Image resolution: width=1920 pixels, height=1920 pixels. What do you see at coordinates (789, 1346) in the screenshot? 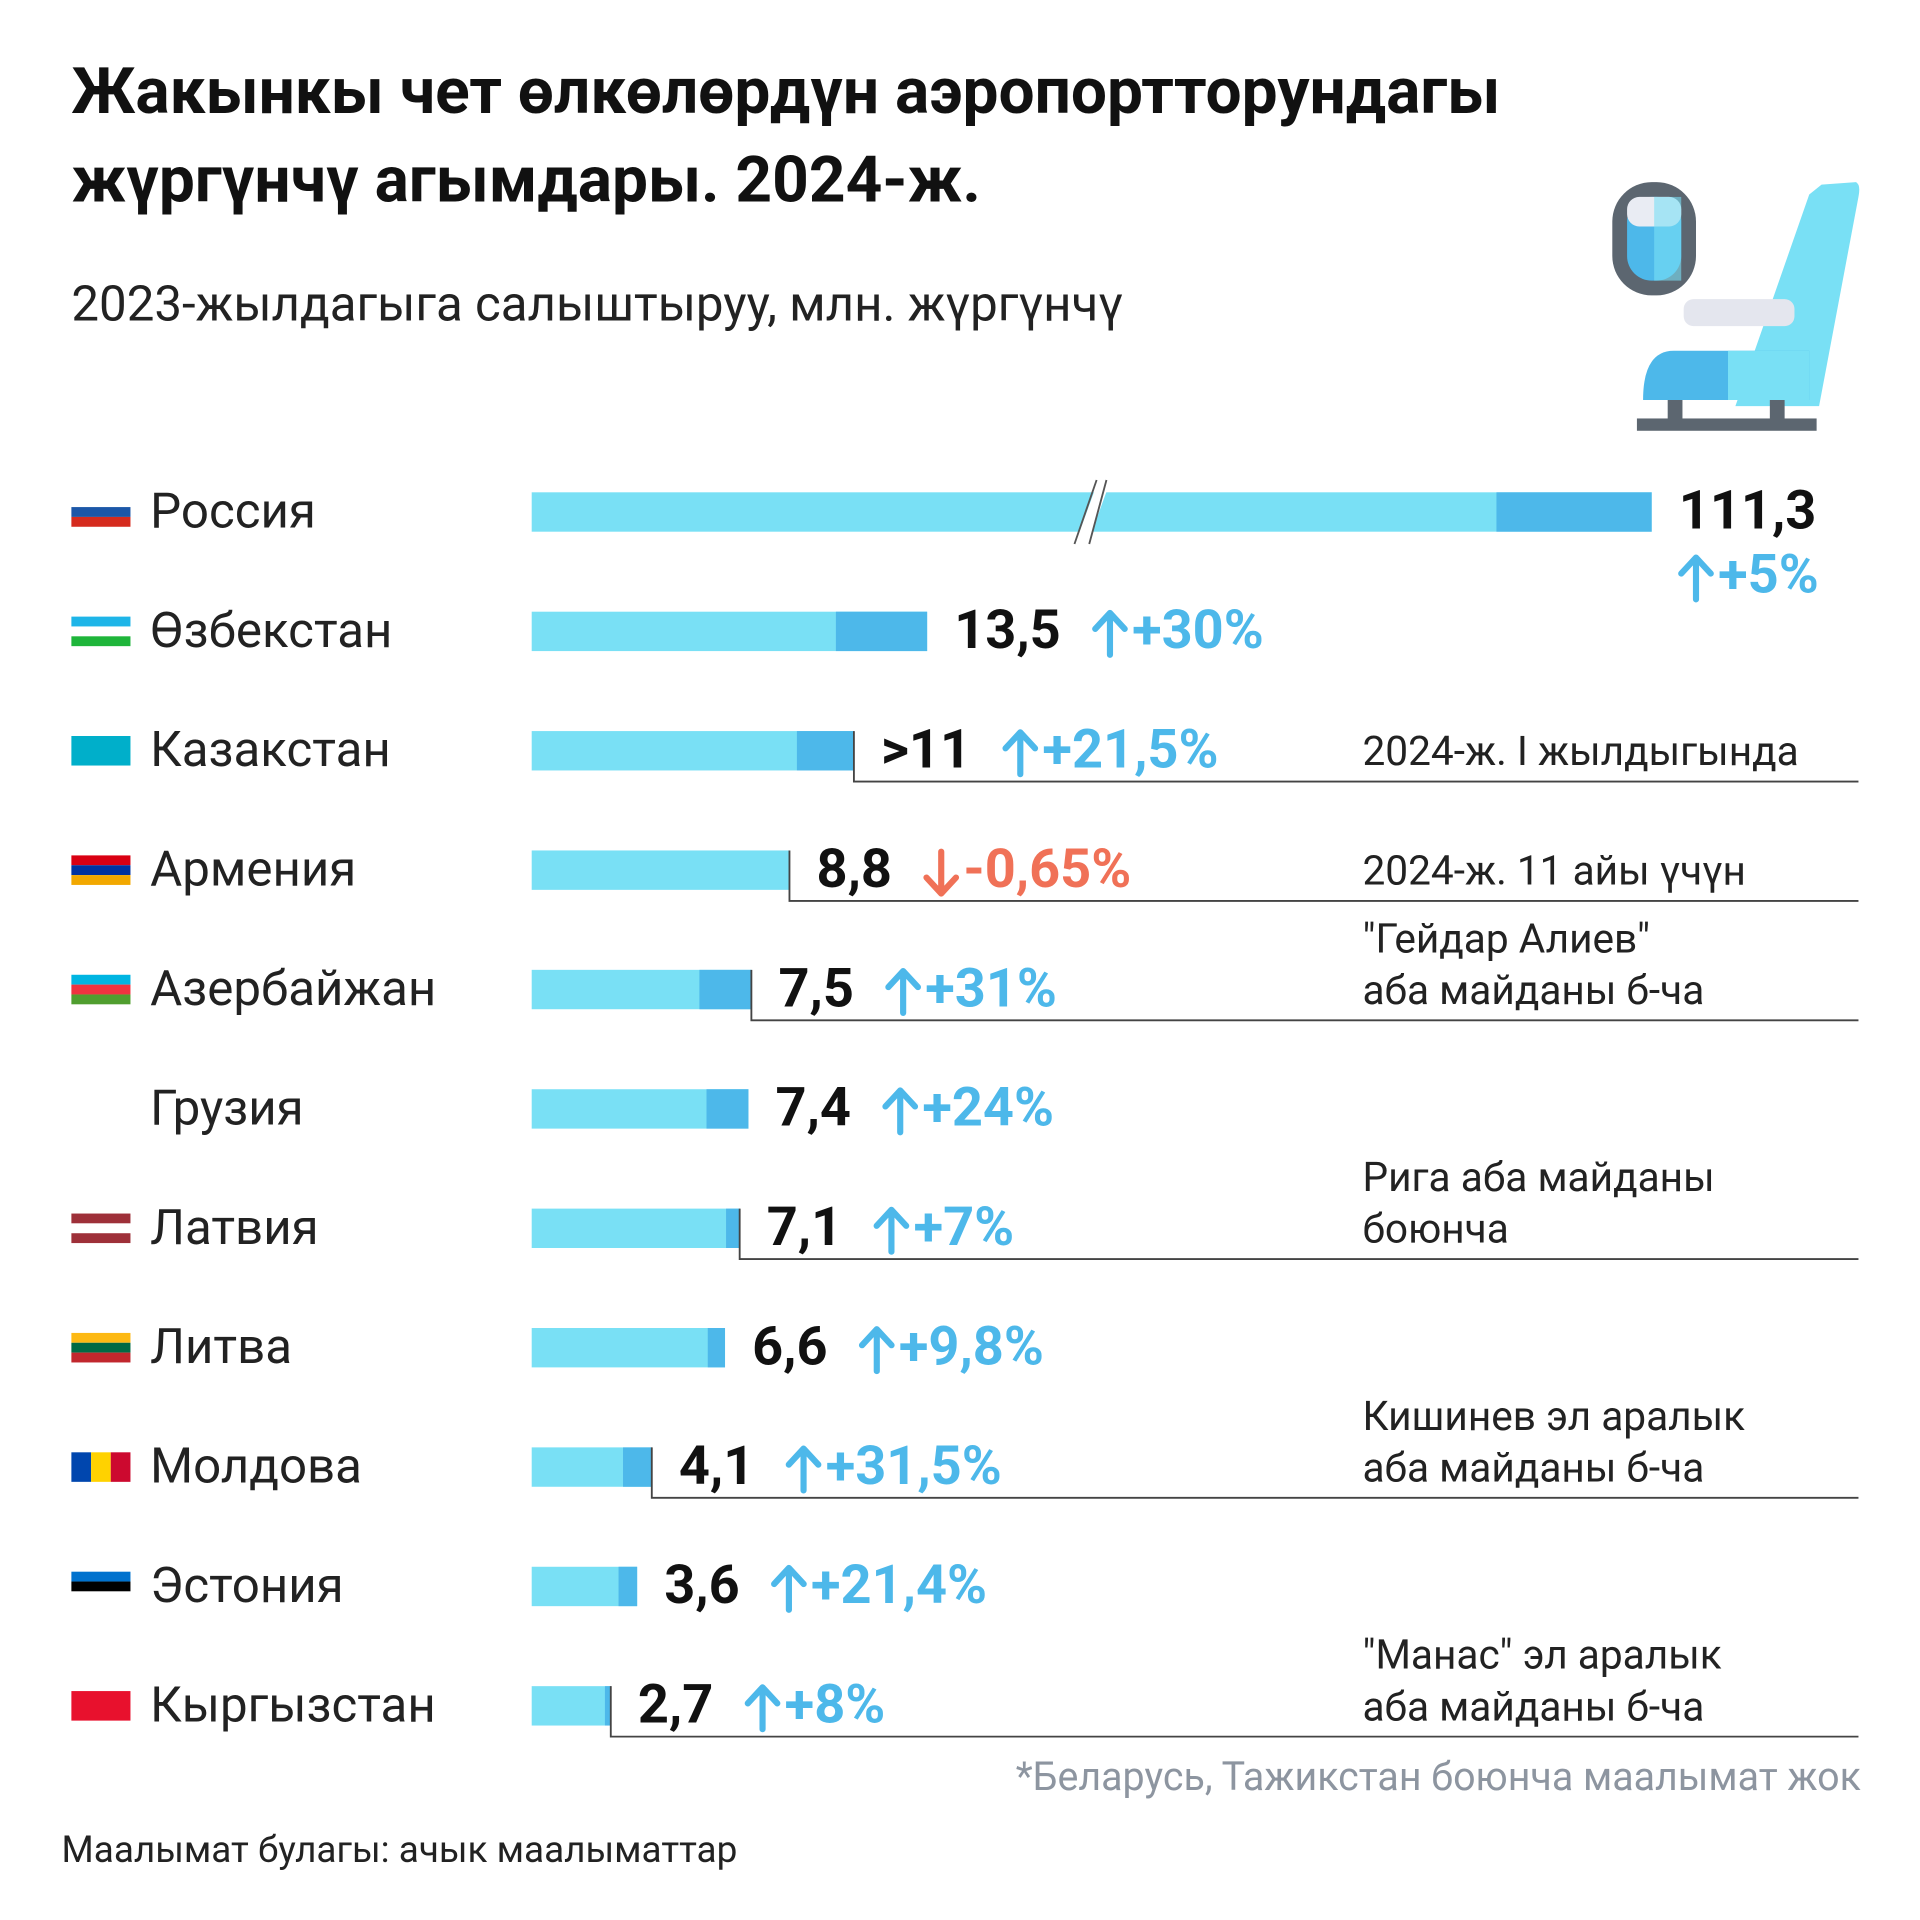
I see `value-label: 6,6` at bounding box center [789, 1346].